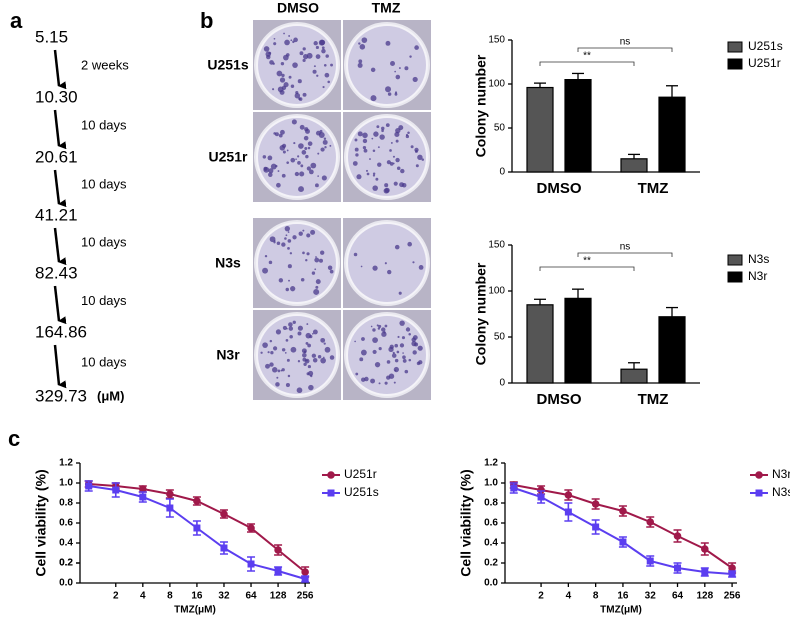  What do you see at coordinates (224, 596) in the screenshot?
I see `x-tick-label: 32` at bounding box center [224, 596].